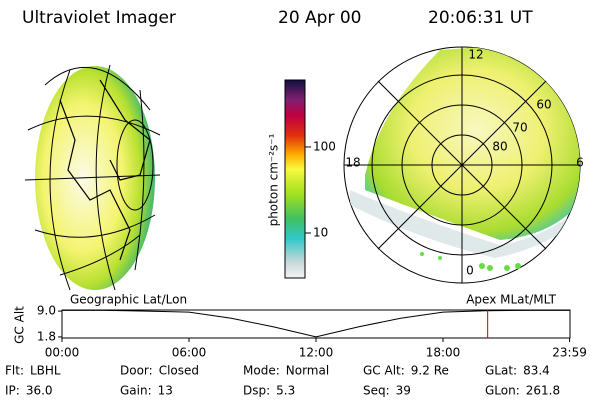 This screenshot has height=404, width=600. Describe the element at coordinates (543, 391) in the screenshot. I see `field-value: 261.8` at that location.